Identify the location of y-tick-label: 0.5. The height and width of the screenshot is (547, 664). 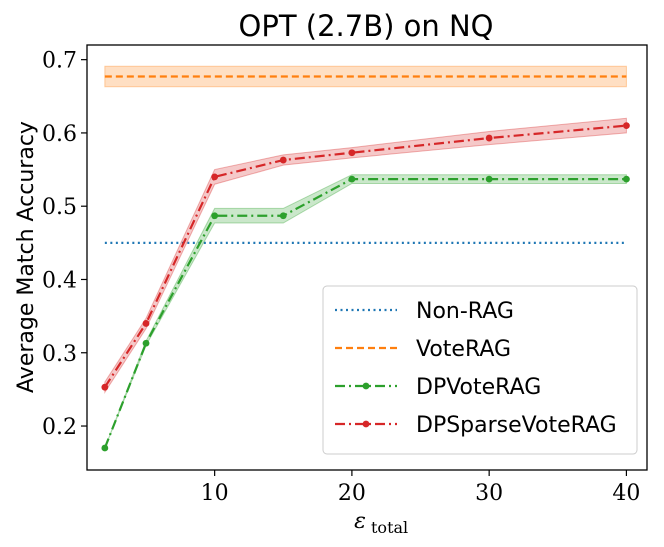
(59, 207).